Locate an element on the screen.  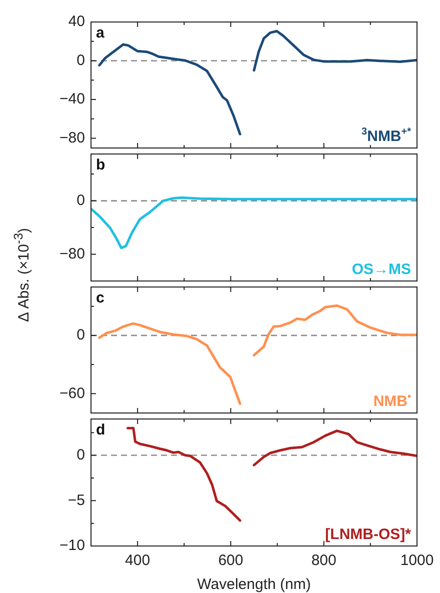
x-tick-label: 400 is located at coordinates (137, 561).